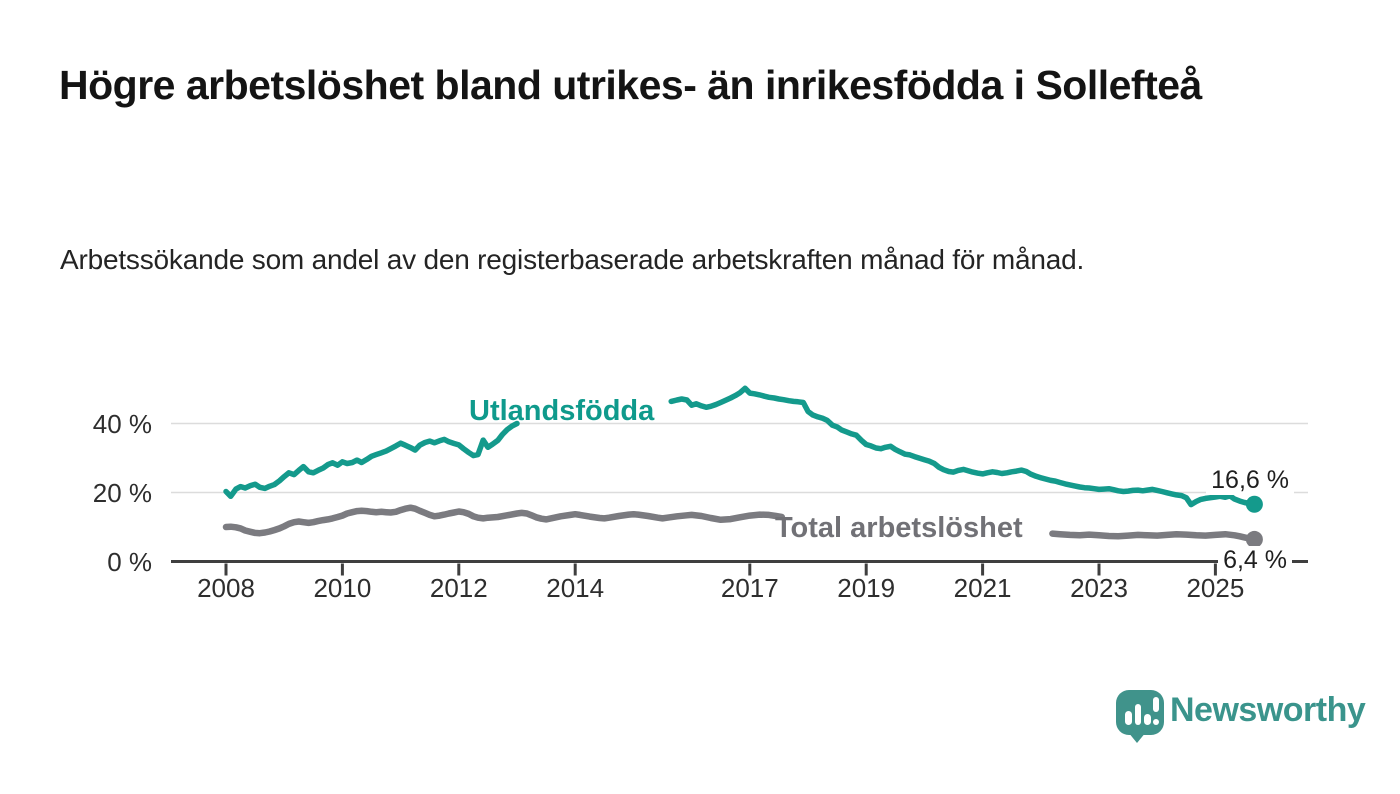 This screenshot has width=1400, height=794. What do you see at coordinates (1255, 560) in the screenshot?
I see `end-value-label-total: 6,4 %` at bounding box center [1255, 560].